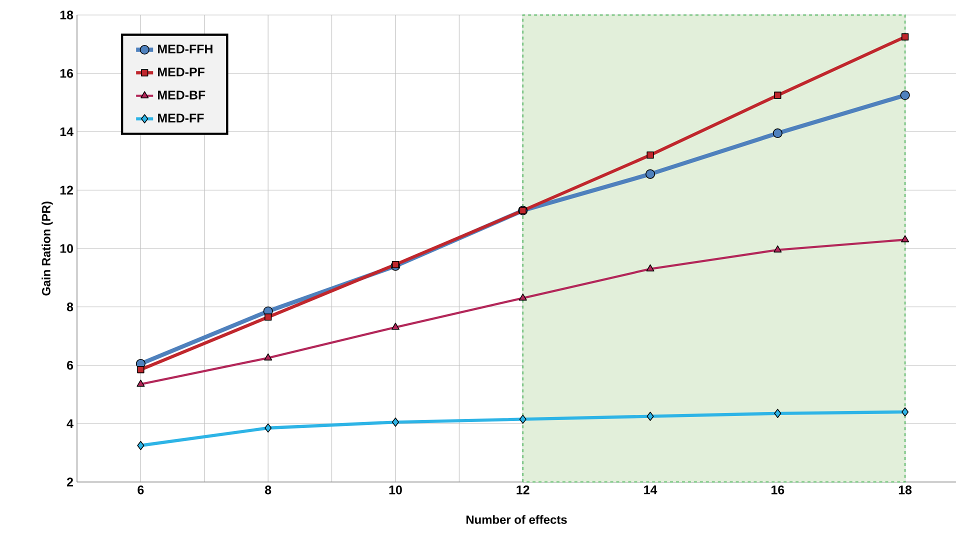 Image resolution: width=956 pixels, height=559 pixels. Describe the element at coordinates (185, 49) in the screenshot. I see `legend-label: MED-FFH` at that location.